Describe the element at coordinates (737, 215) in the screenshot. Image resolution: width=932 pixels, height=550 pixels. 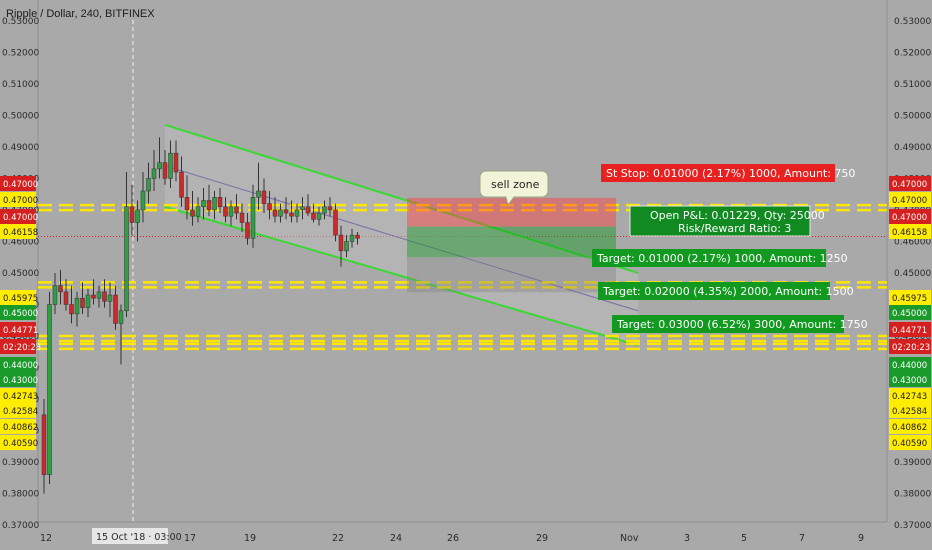
I see `open-pnl-label: Open P&L: 0.01229, Qty: 25000` at that location.